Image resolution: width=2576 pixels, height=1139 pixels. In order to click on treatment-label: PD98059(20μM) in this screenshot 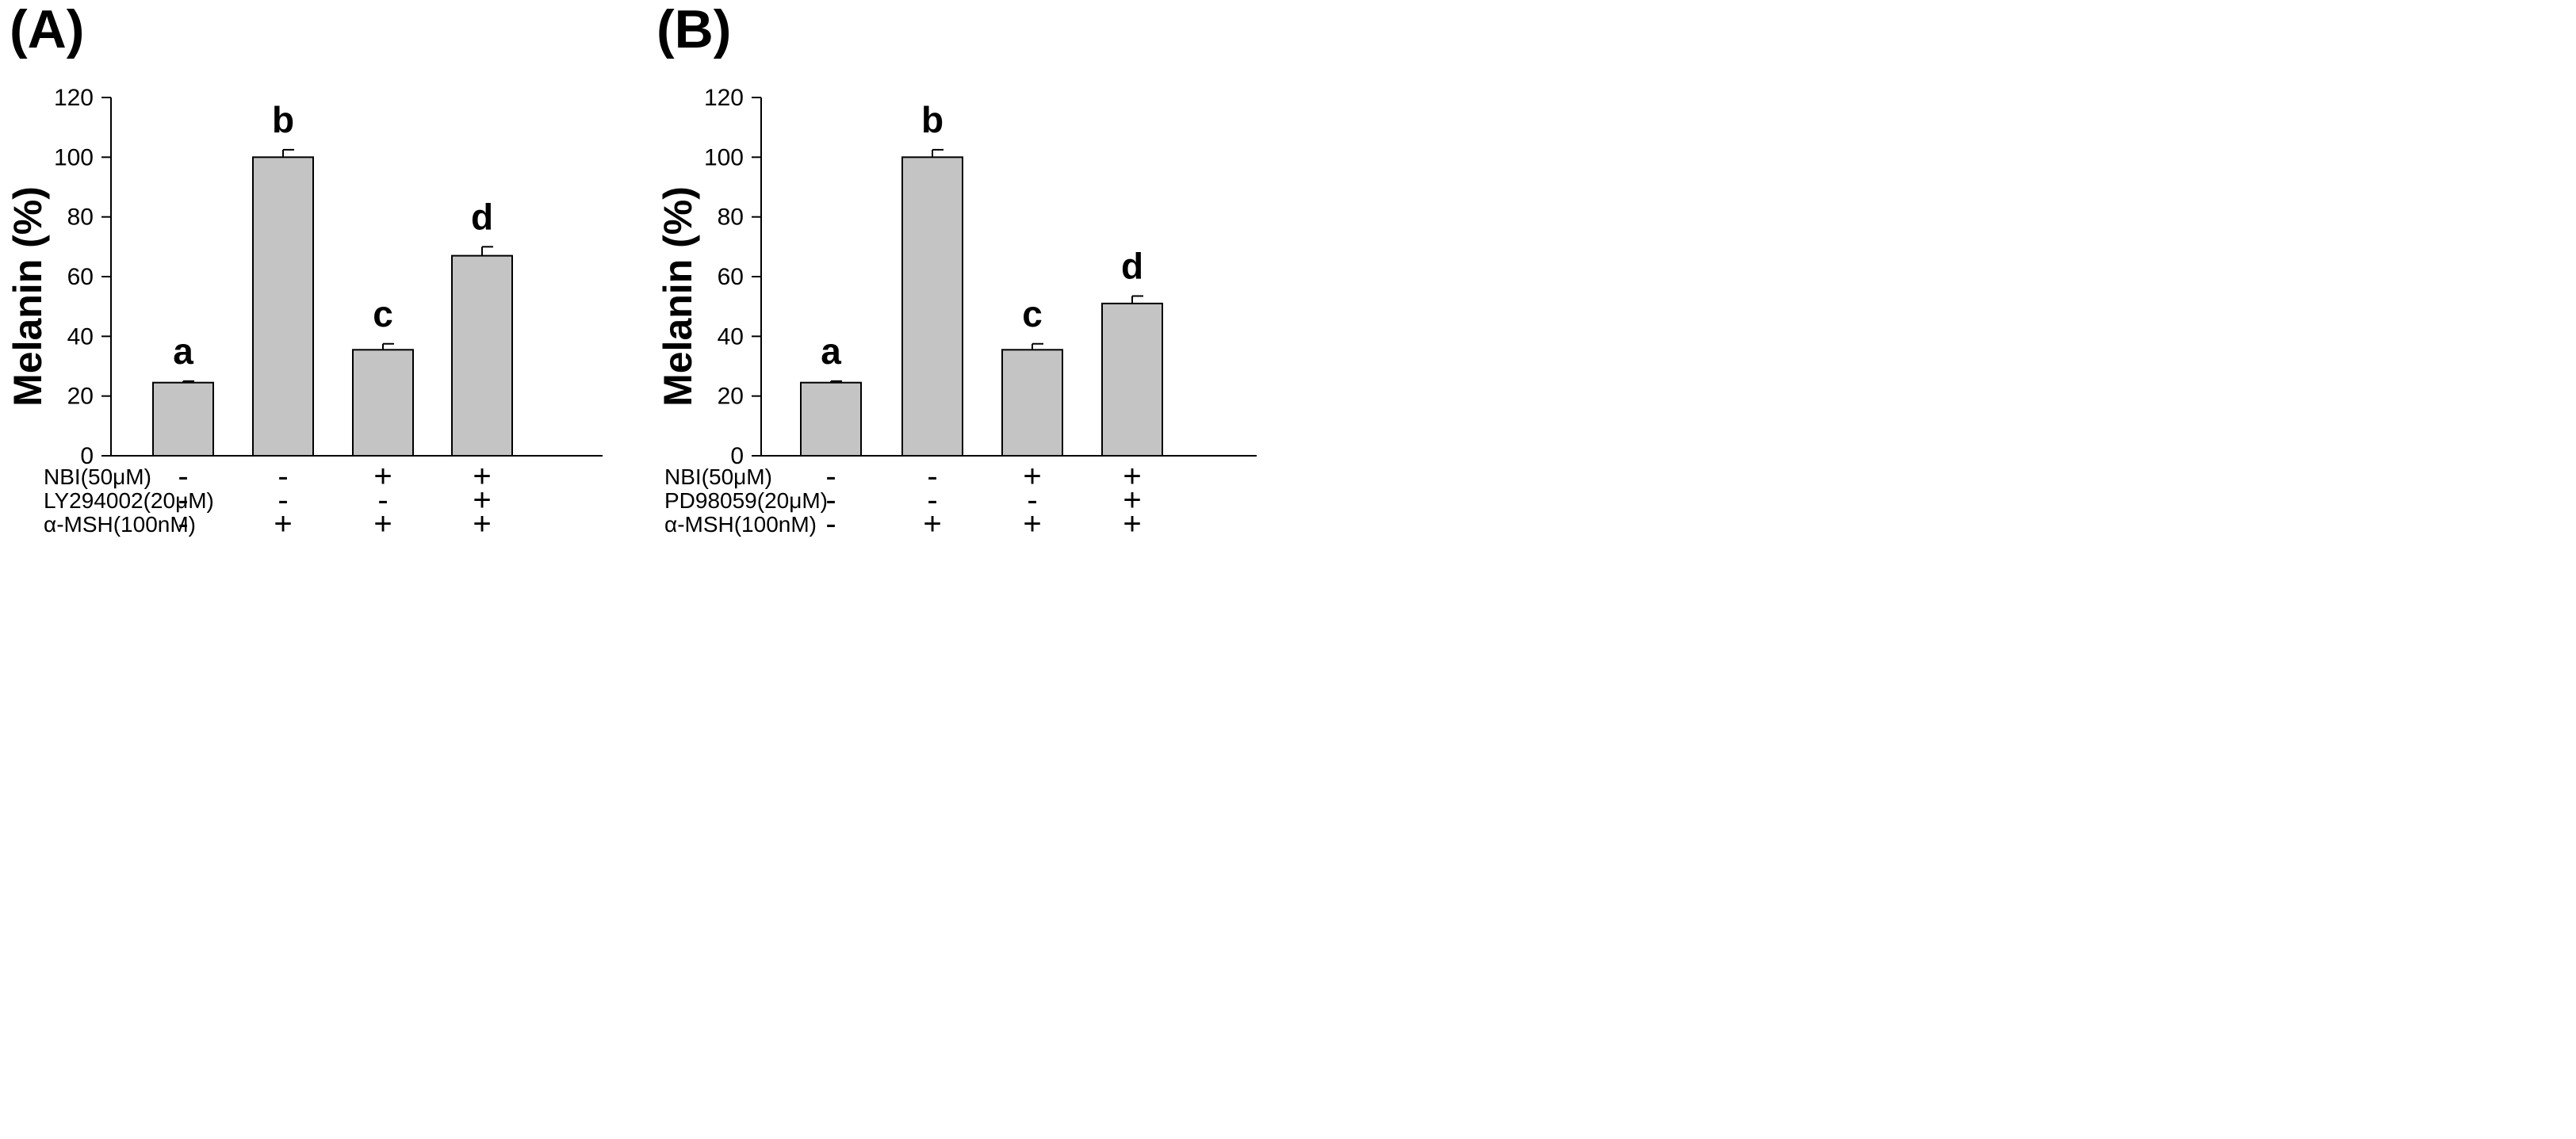, I will do `click(746, 500)`.